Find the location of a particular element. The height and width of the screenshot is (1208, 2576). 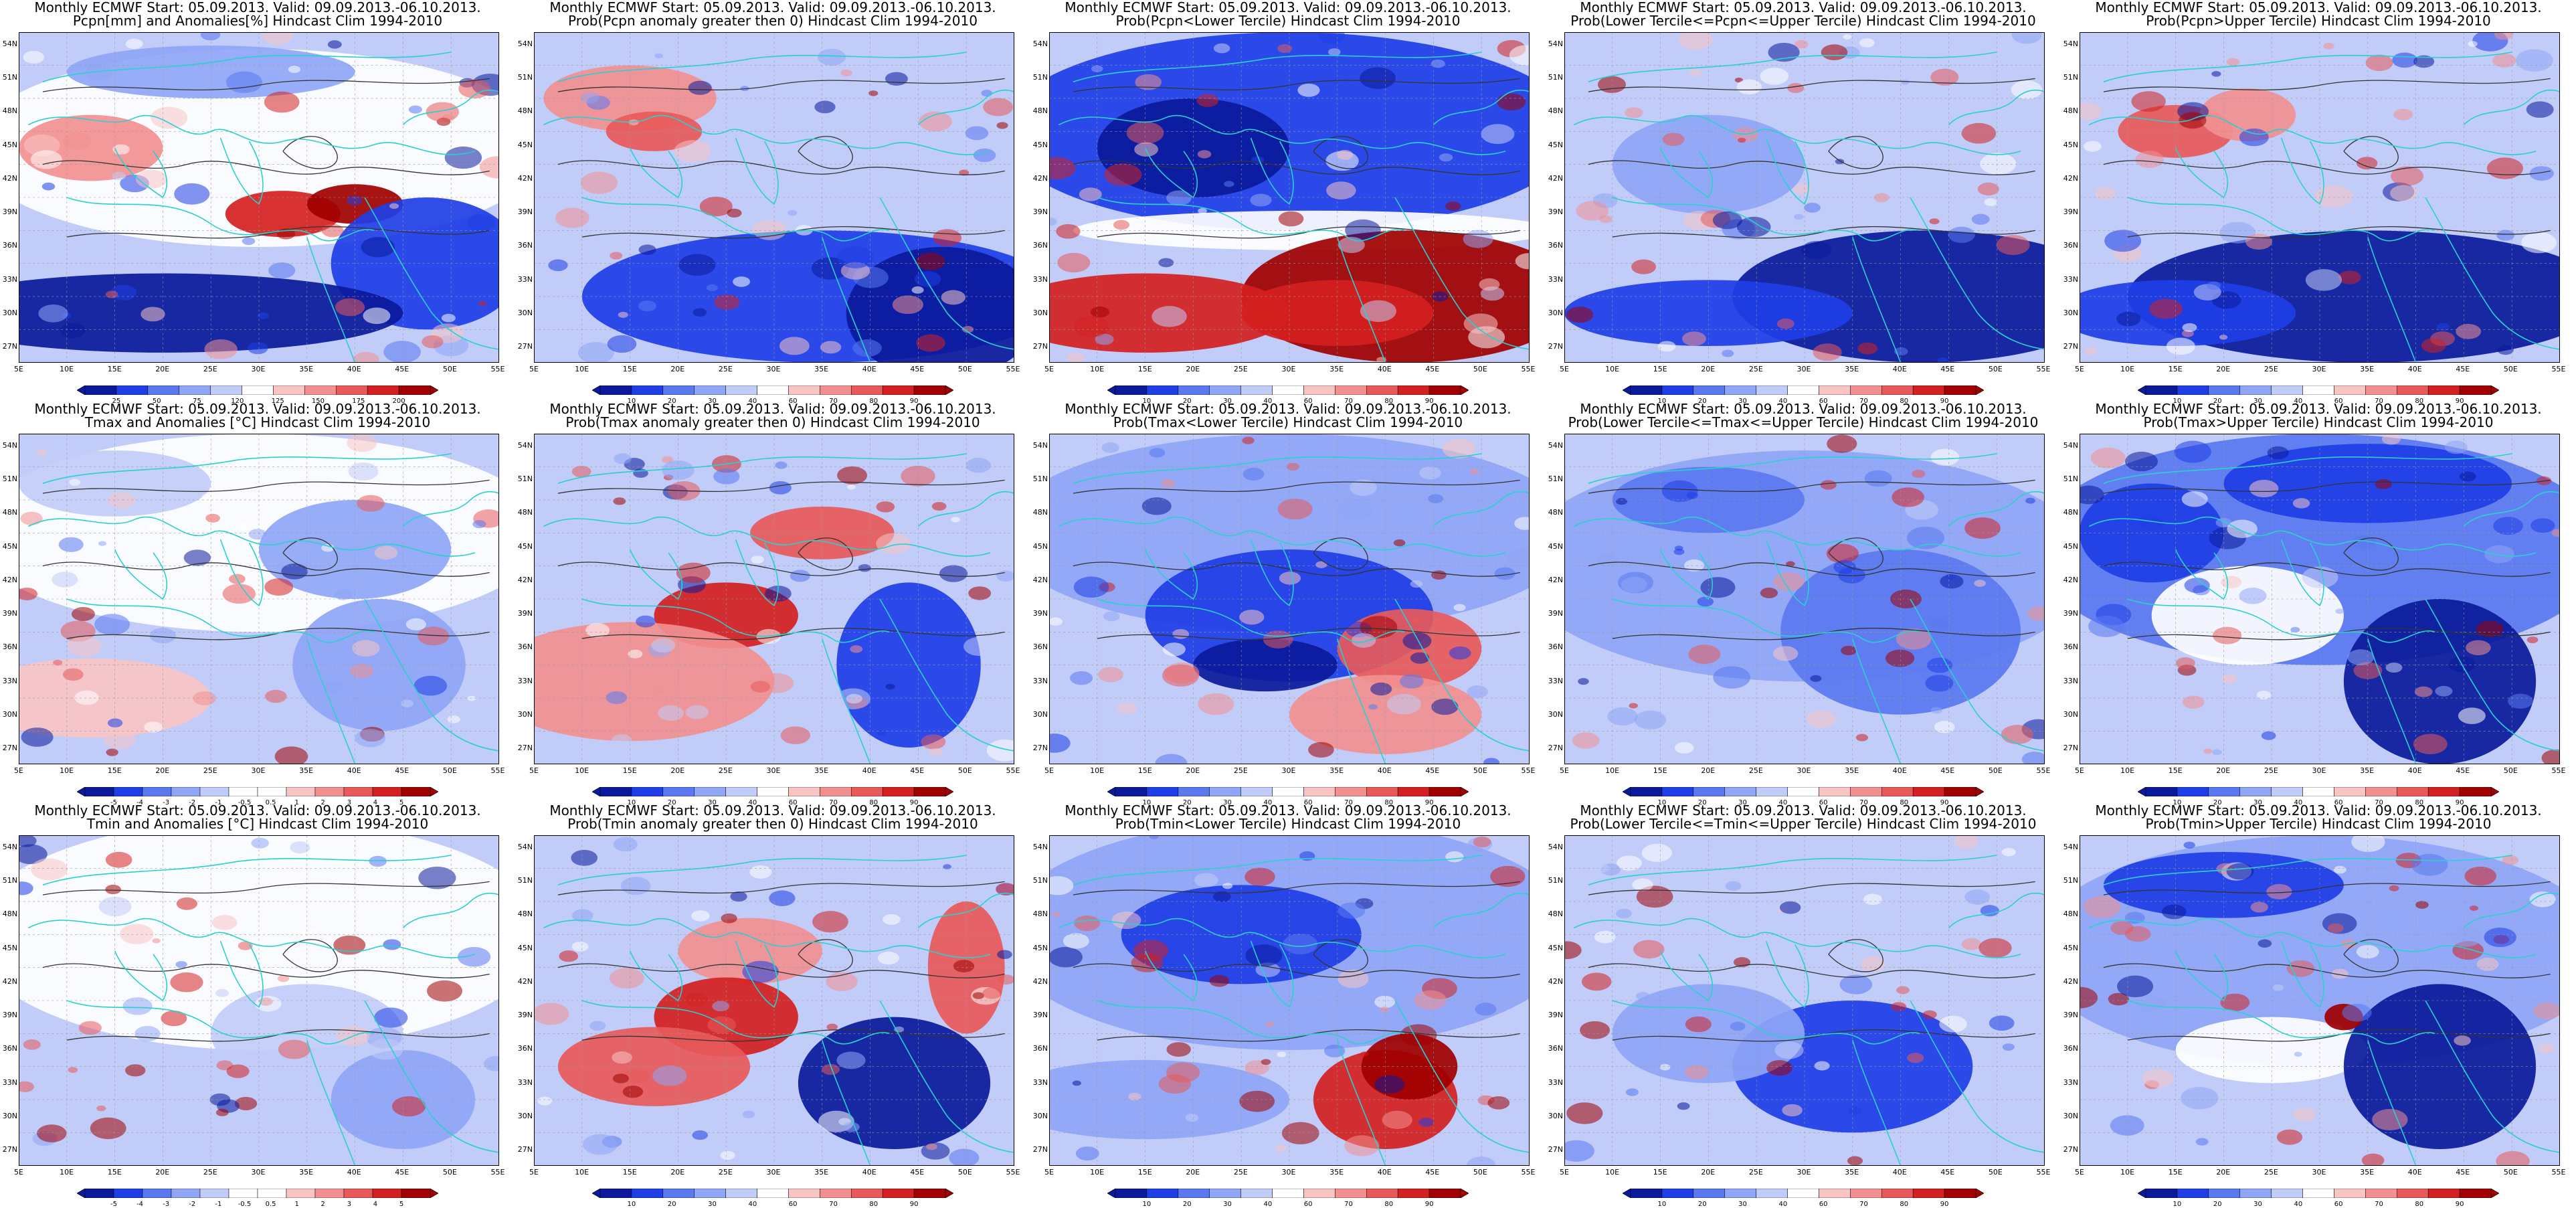

longitude-label: 30E is located at coordinates (1288, 369).